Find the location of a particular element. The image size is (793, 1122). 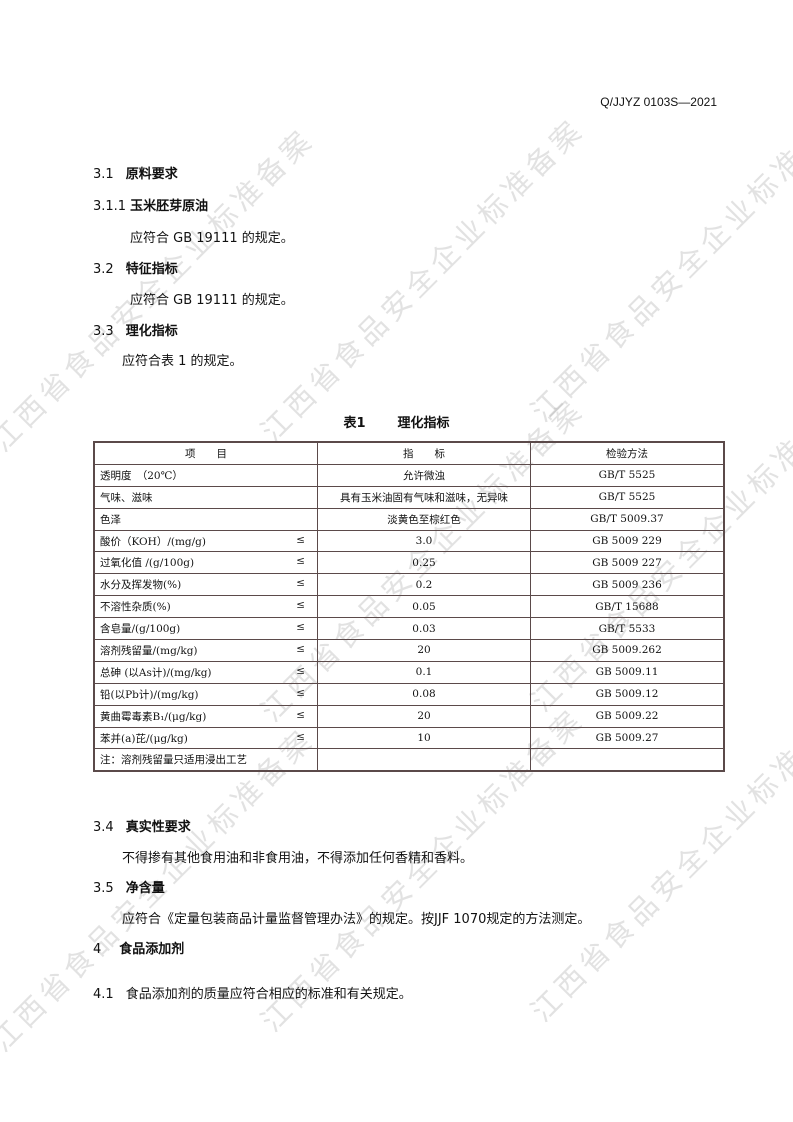

item-cell: 透明度 （20℃） is located at coordinates (205, 475).